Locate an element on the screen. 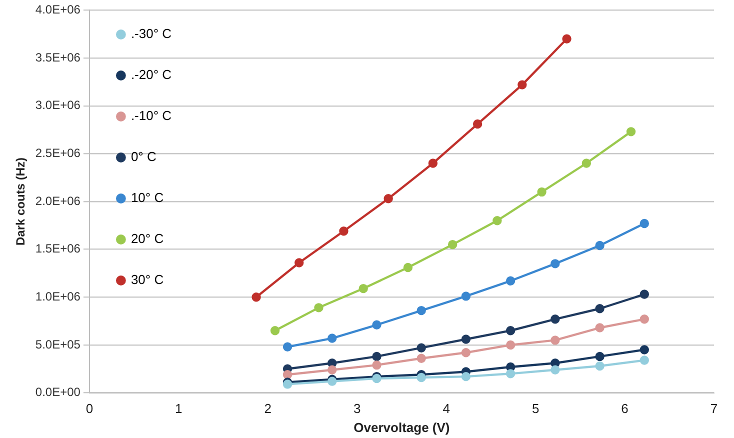 The image size is (734, 438). y-tick-label: 3.0E+06 is located at coordinates (58, 105).